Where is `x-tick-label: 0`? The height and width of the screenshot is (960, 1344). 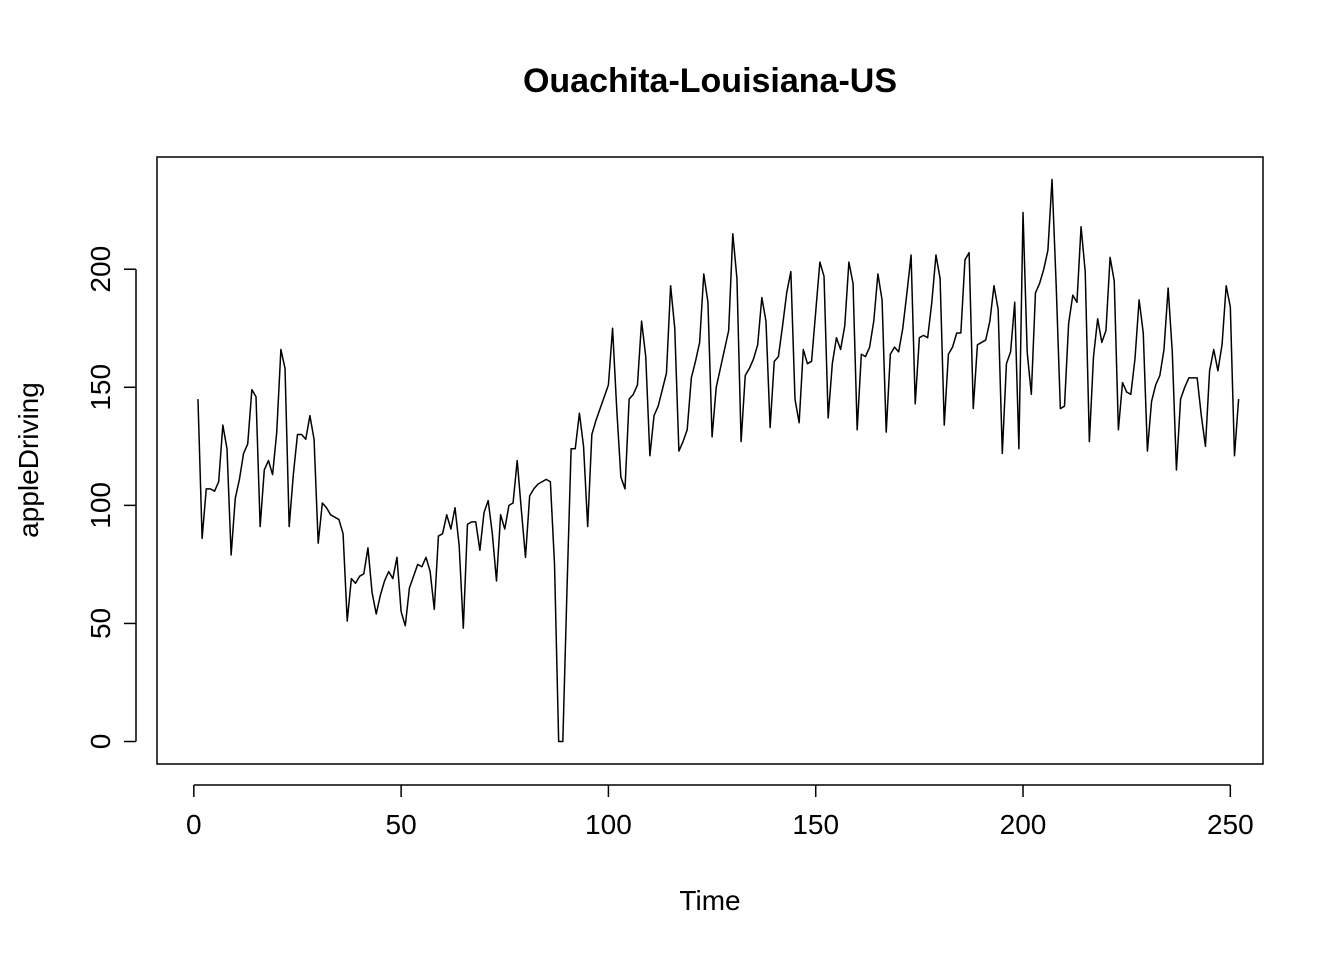 x-tick-label: 0 is located at coordinates (194, 824).